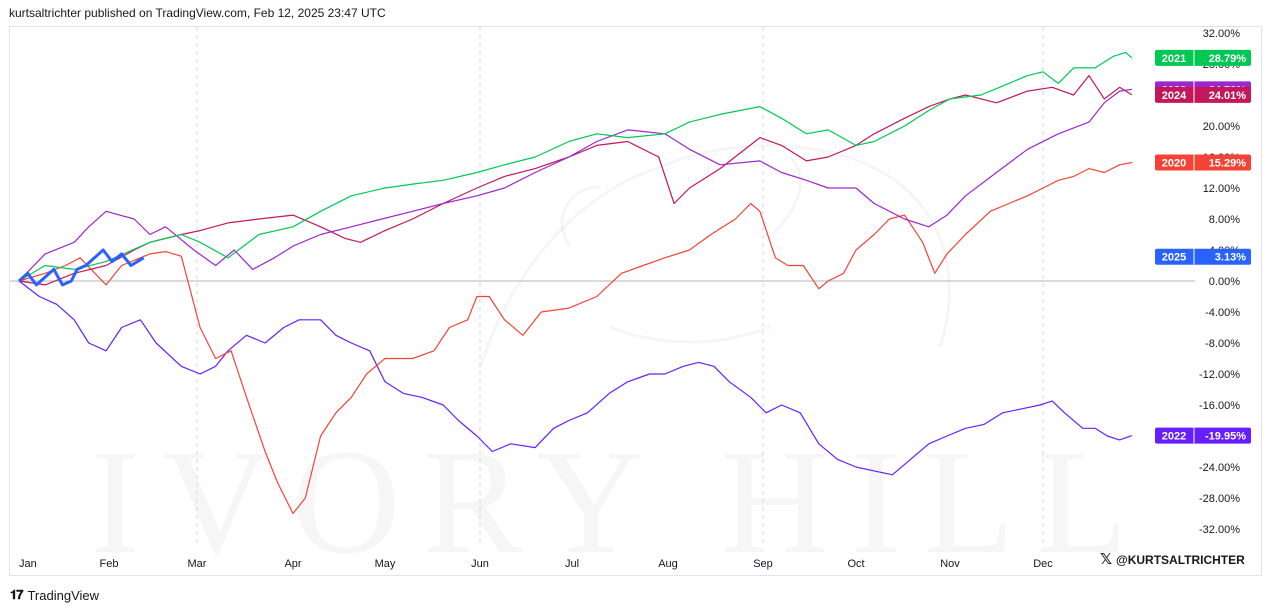 This screenshot has height=612, width=1272. What do you see at coordinates (855, 564) in the screenshot?
I see `x-tick-label: Oct` at bounding box center [855, 564].